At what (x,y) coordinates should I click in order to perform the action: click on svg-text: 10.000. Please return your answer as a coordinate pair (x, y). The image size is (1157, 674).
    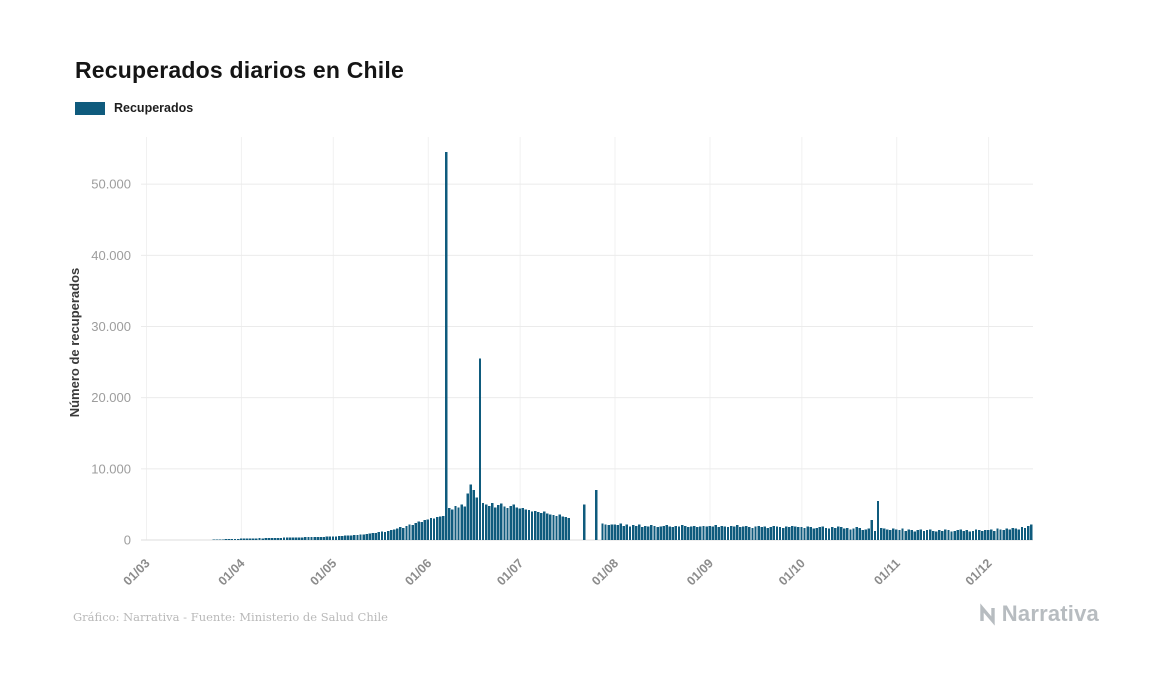
    Looking at the image, I should click on (111, 468).